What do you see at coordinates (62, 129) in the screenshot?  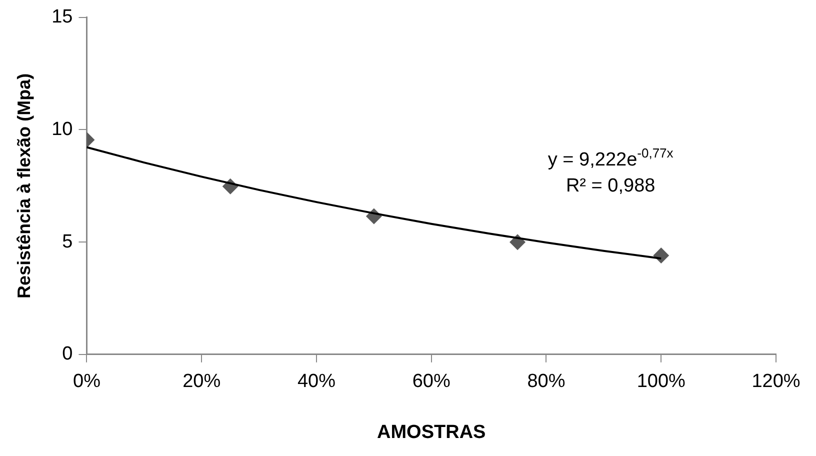 I see `y-tick-label: 10` at bounding box center [62, 129].